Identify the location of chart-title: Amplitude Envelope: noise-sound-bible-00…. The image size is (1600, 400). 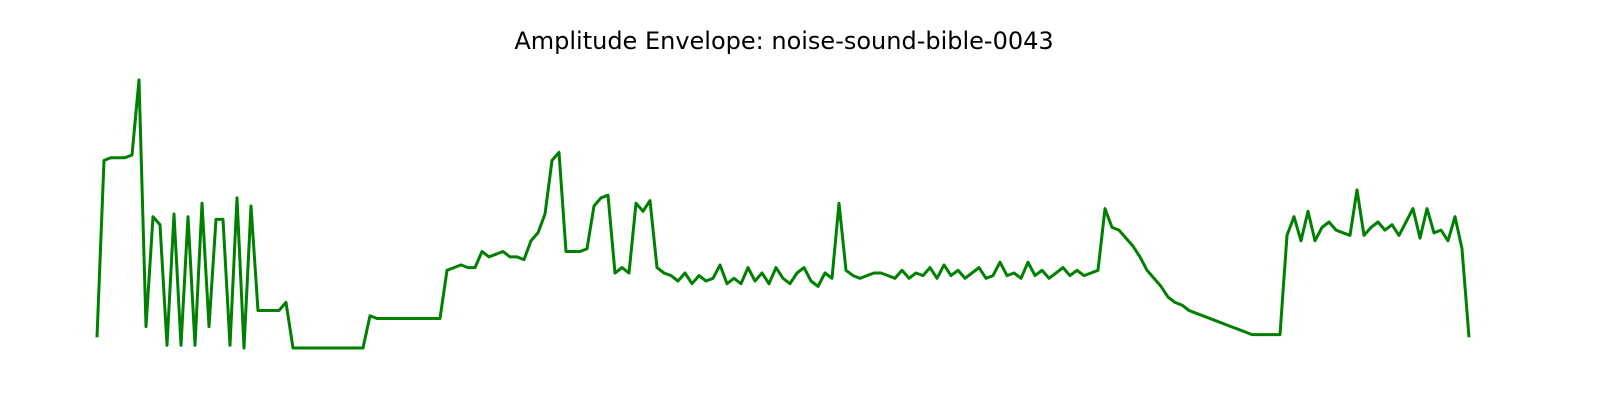
(783, 41).